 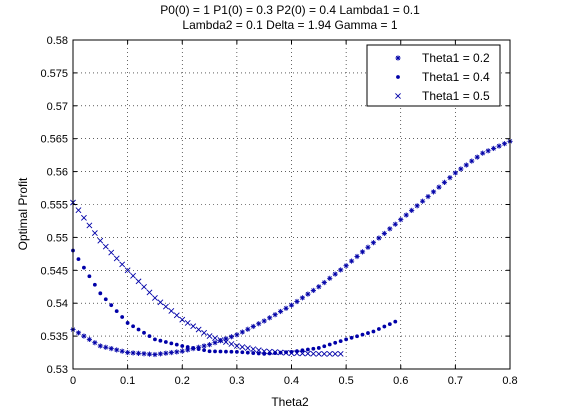 I want to click on x-tick-label: 0.8, so click(x=509, y=381).